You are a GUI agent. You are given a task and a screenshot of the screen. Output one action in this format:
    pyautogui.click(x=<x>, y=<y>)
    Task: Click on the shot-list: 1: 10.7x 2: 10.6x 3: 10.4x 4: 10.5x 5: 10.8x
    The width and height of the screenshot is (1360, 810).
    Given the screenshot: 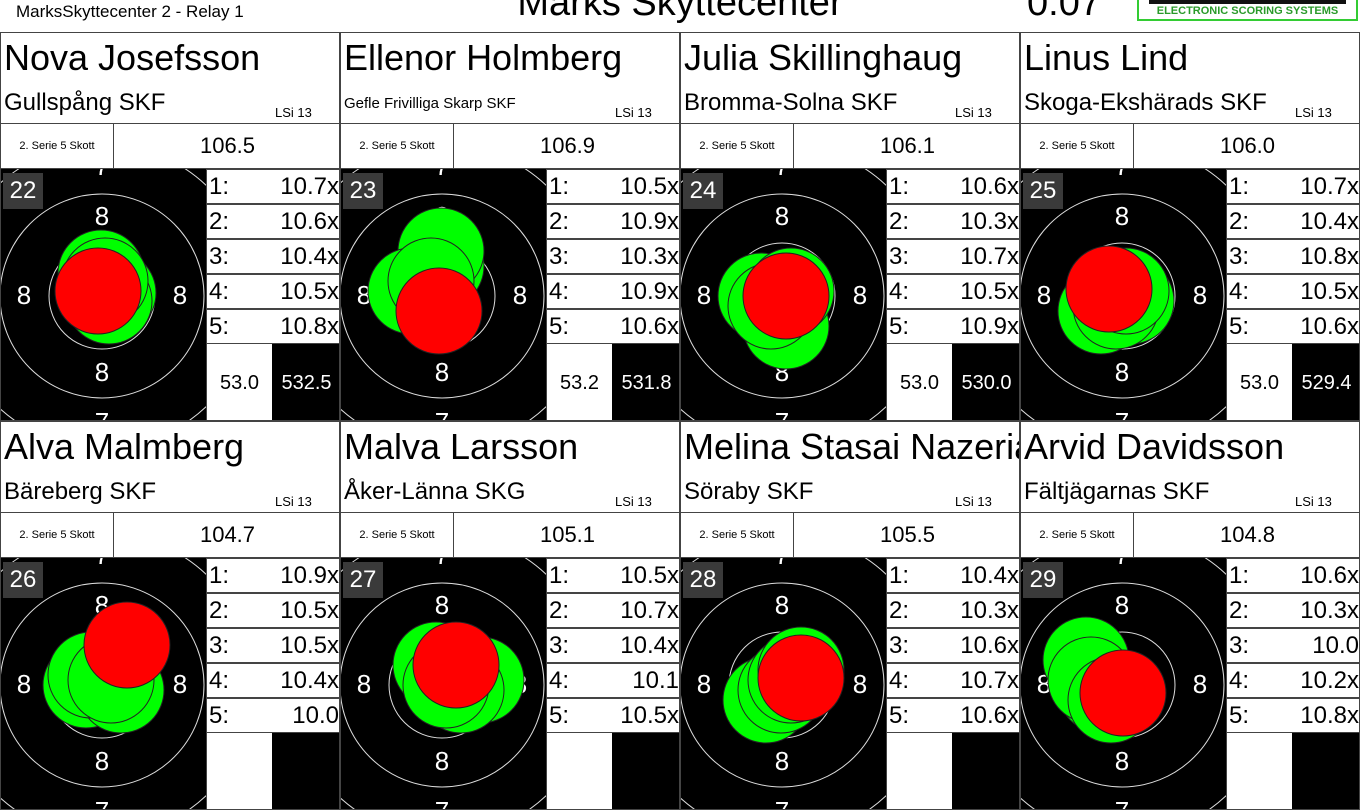 What is the action you would take?
    pyautogui.click(x=272, y=256)
    